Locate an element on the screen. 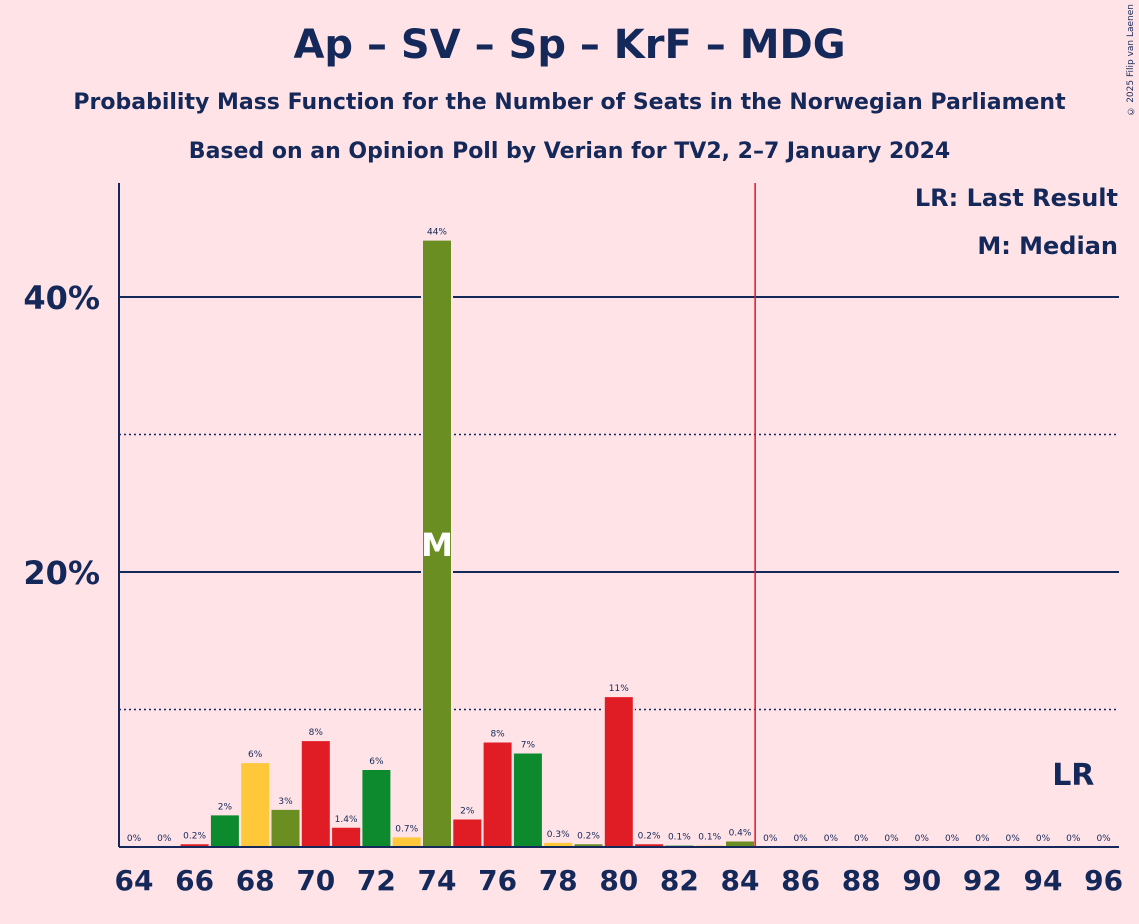 This screenshot has width=1139, height=924. x-tick-label: 92 is located at coordinates (982, 880).